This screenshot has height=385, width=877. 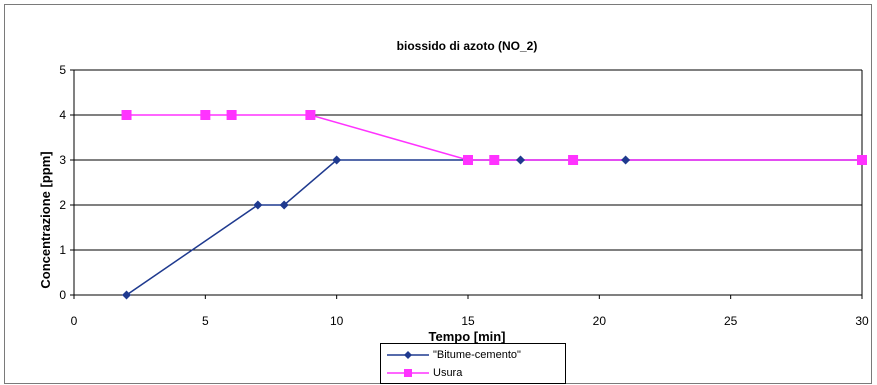 What do you see at coordinates (466, 336) in the screenshot?
I see `x-axis-label: Tempo [min]` at bounding box center [466, 336].